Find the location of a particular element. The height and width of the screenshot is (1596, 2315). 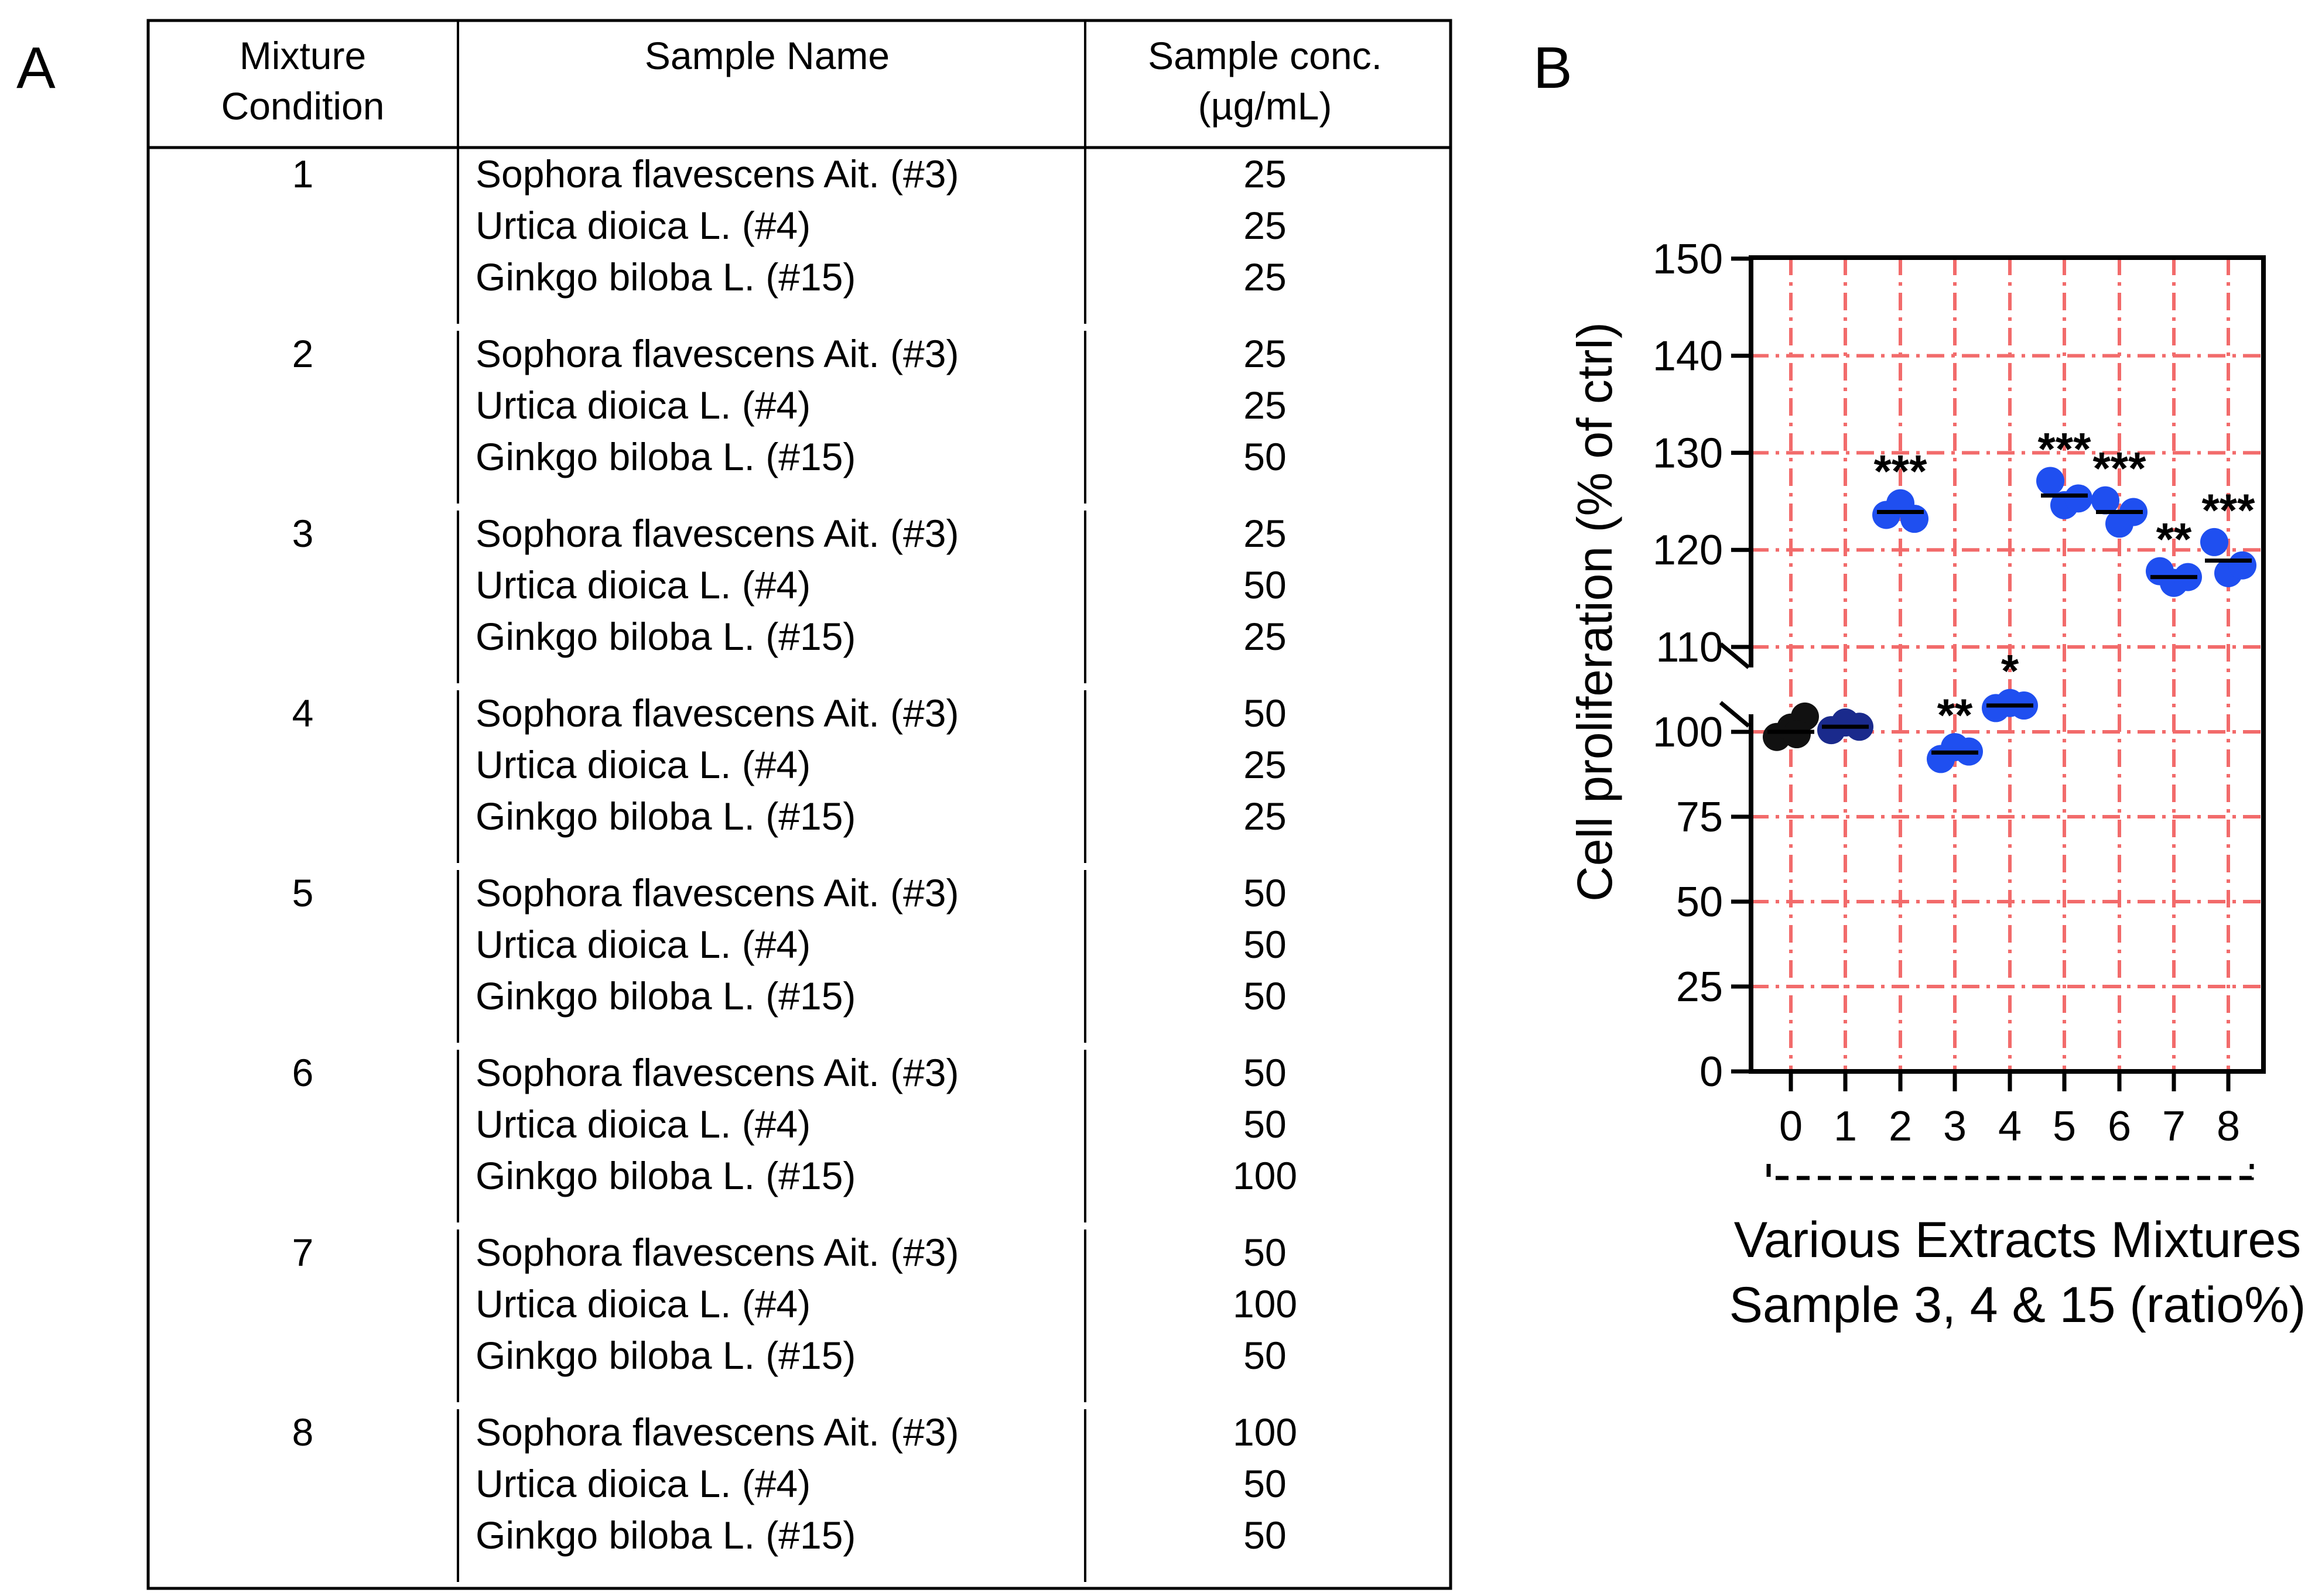

y-tick-label: 0 is located at coordinates (1711, 1072).